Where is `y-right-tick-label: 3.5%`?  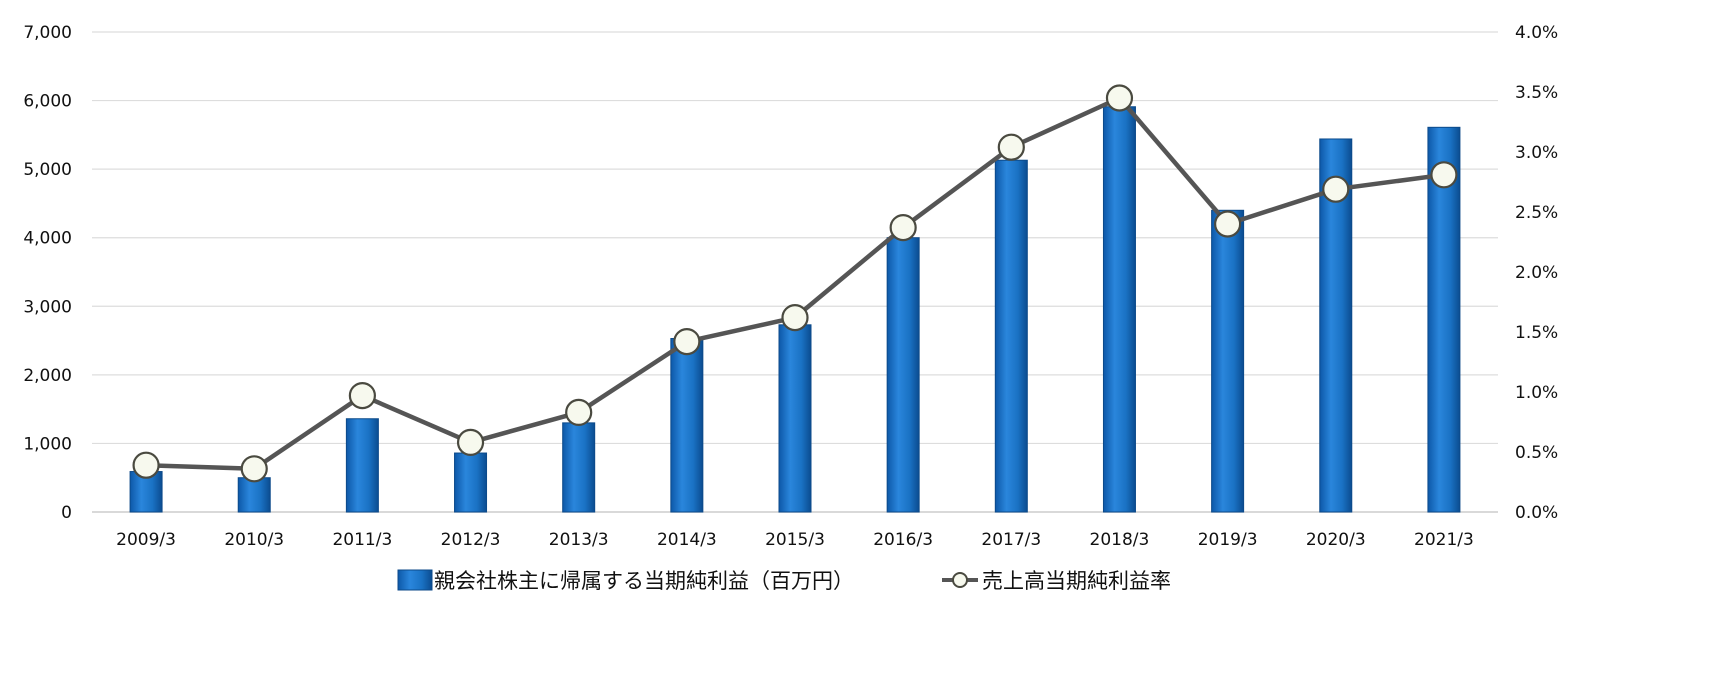 y-right-tick-label: 3.5% is located at coordinates (1536, 93).